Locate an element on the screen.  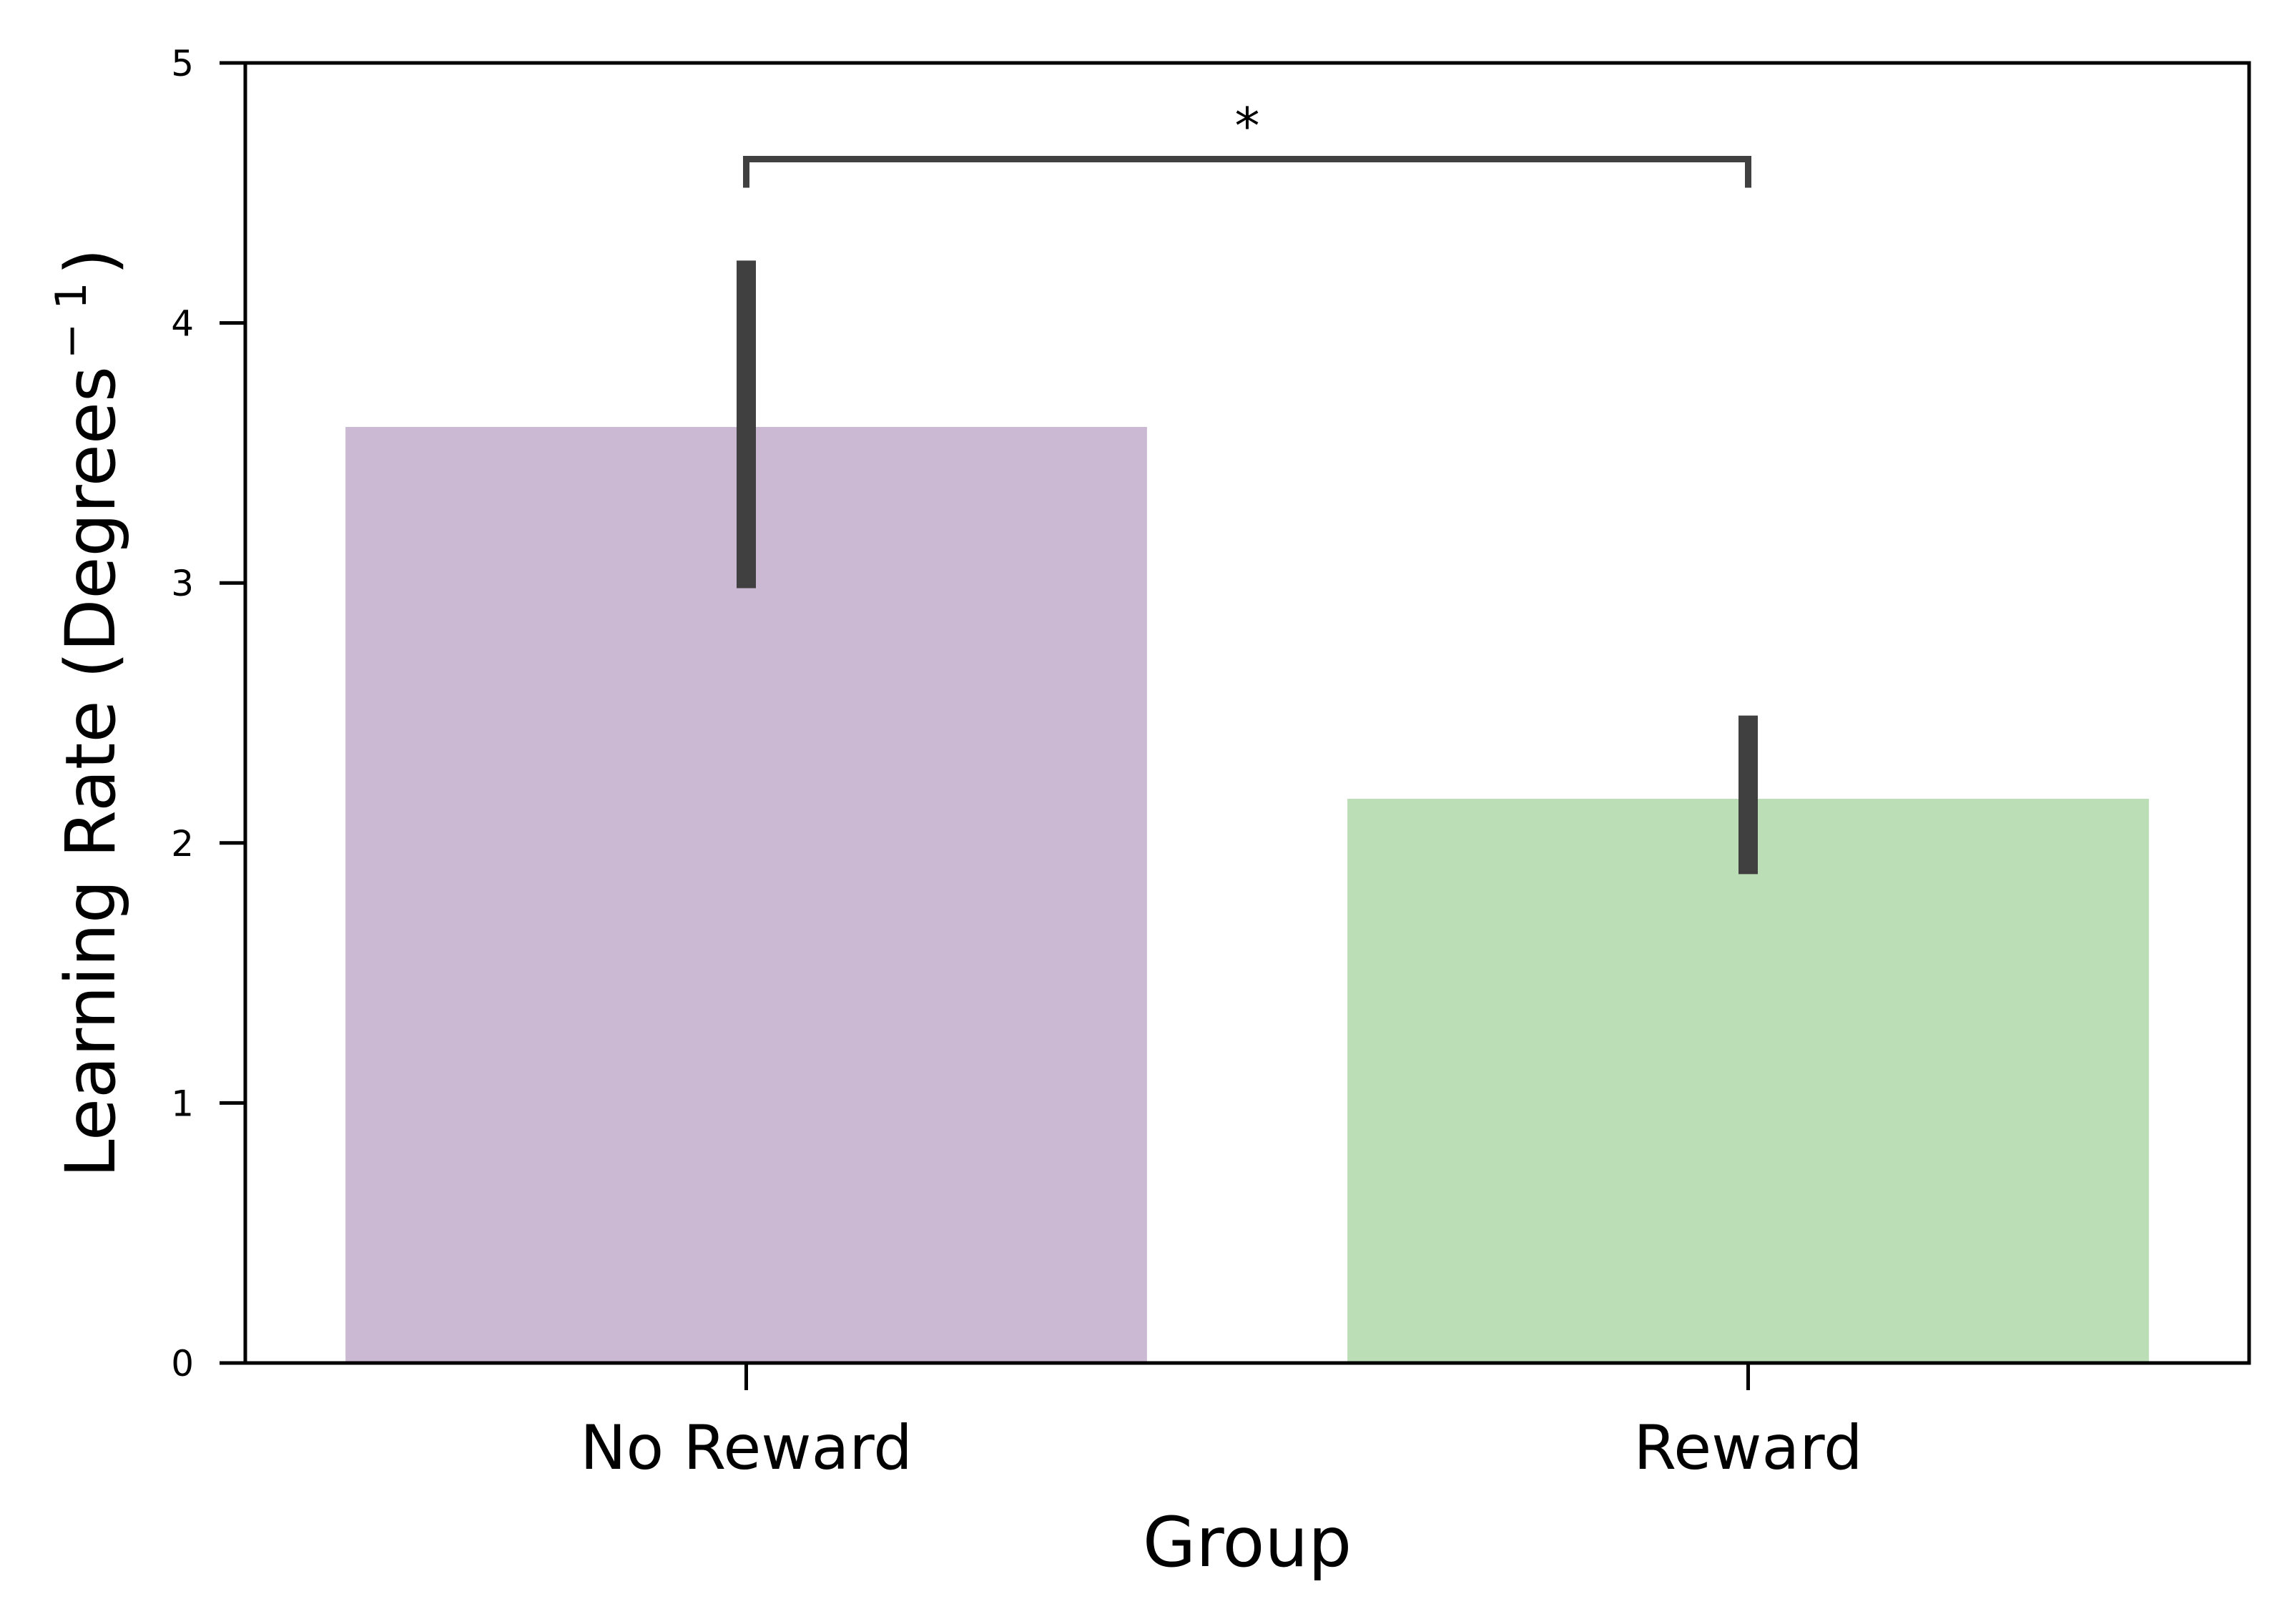
y-tick-label: 0 is located at coordinates (182, 1363).